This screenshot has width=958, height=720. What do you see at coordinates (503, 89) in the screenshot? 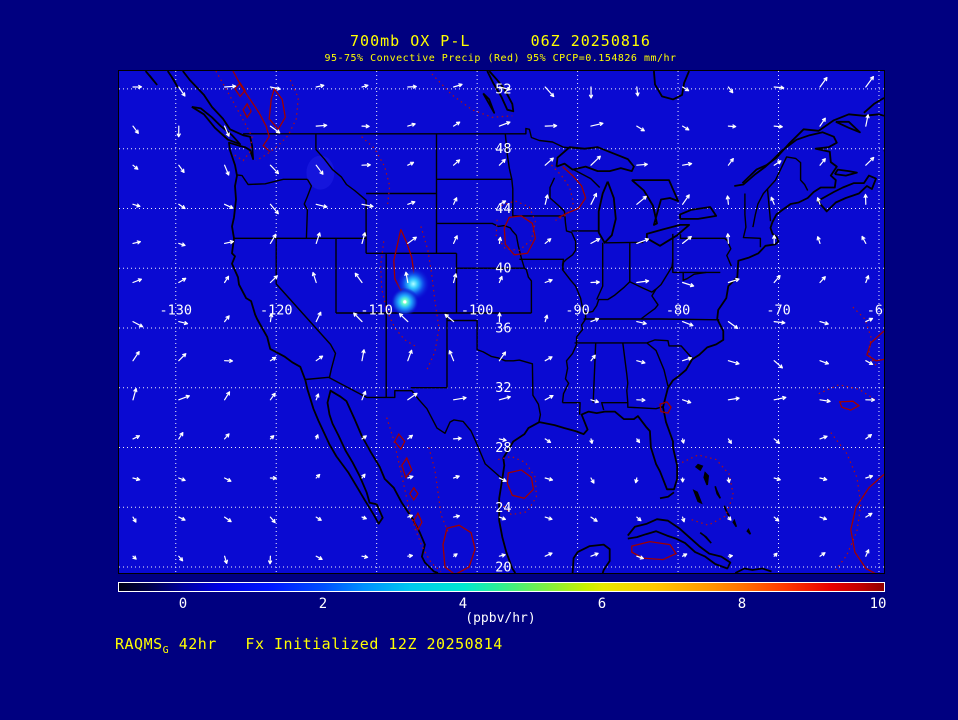
I see `lat-label-52: 52` at bounding box center [503, 89].